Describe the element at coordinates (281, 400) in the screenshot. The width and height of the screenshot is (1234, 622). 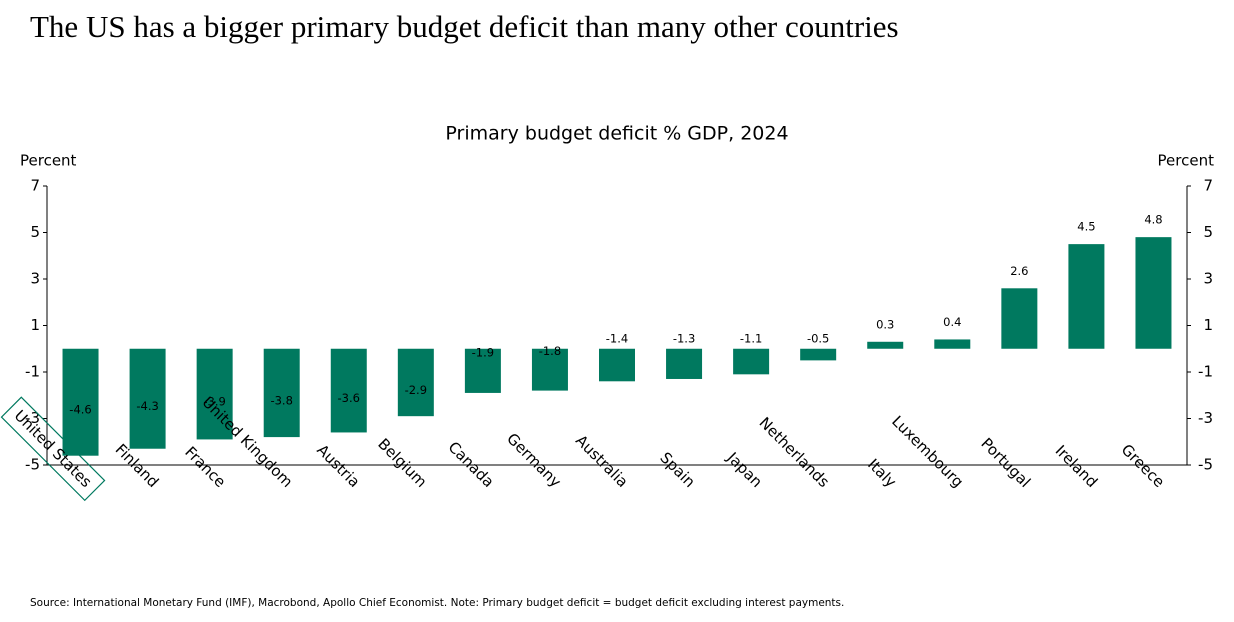
I see `data-label: -3.8` at that location.